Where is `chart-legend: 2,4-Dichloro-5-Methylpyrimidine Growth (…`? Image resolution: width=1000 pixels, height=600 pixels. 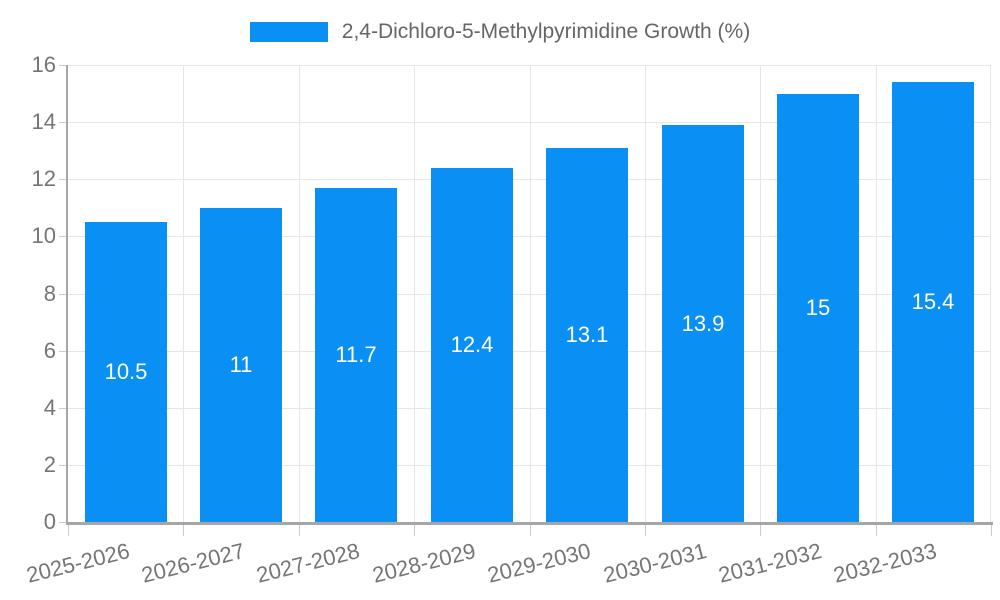 chart-legend: 2,4-Dichloro-5-Methylpyrimidine Growth (… is located at coordinates (500, 32).